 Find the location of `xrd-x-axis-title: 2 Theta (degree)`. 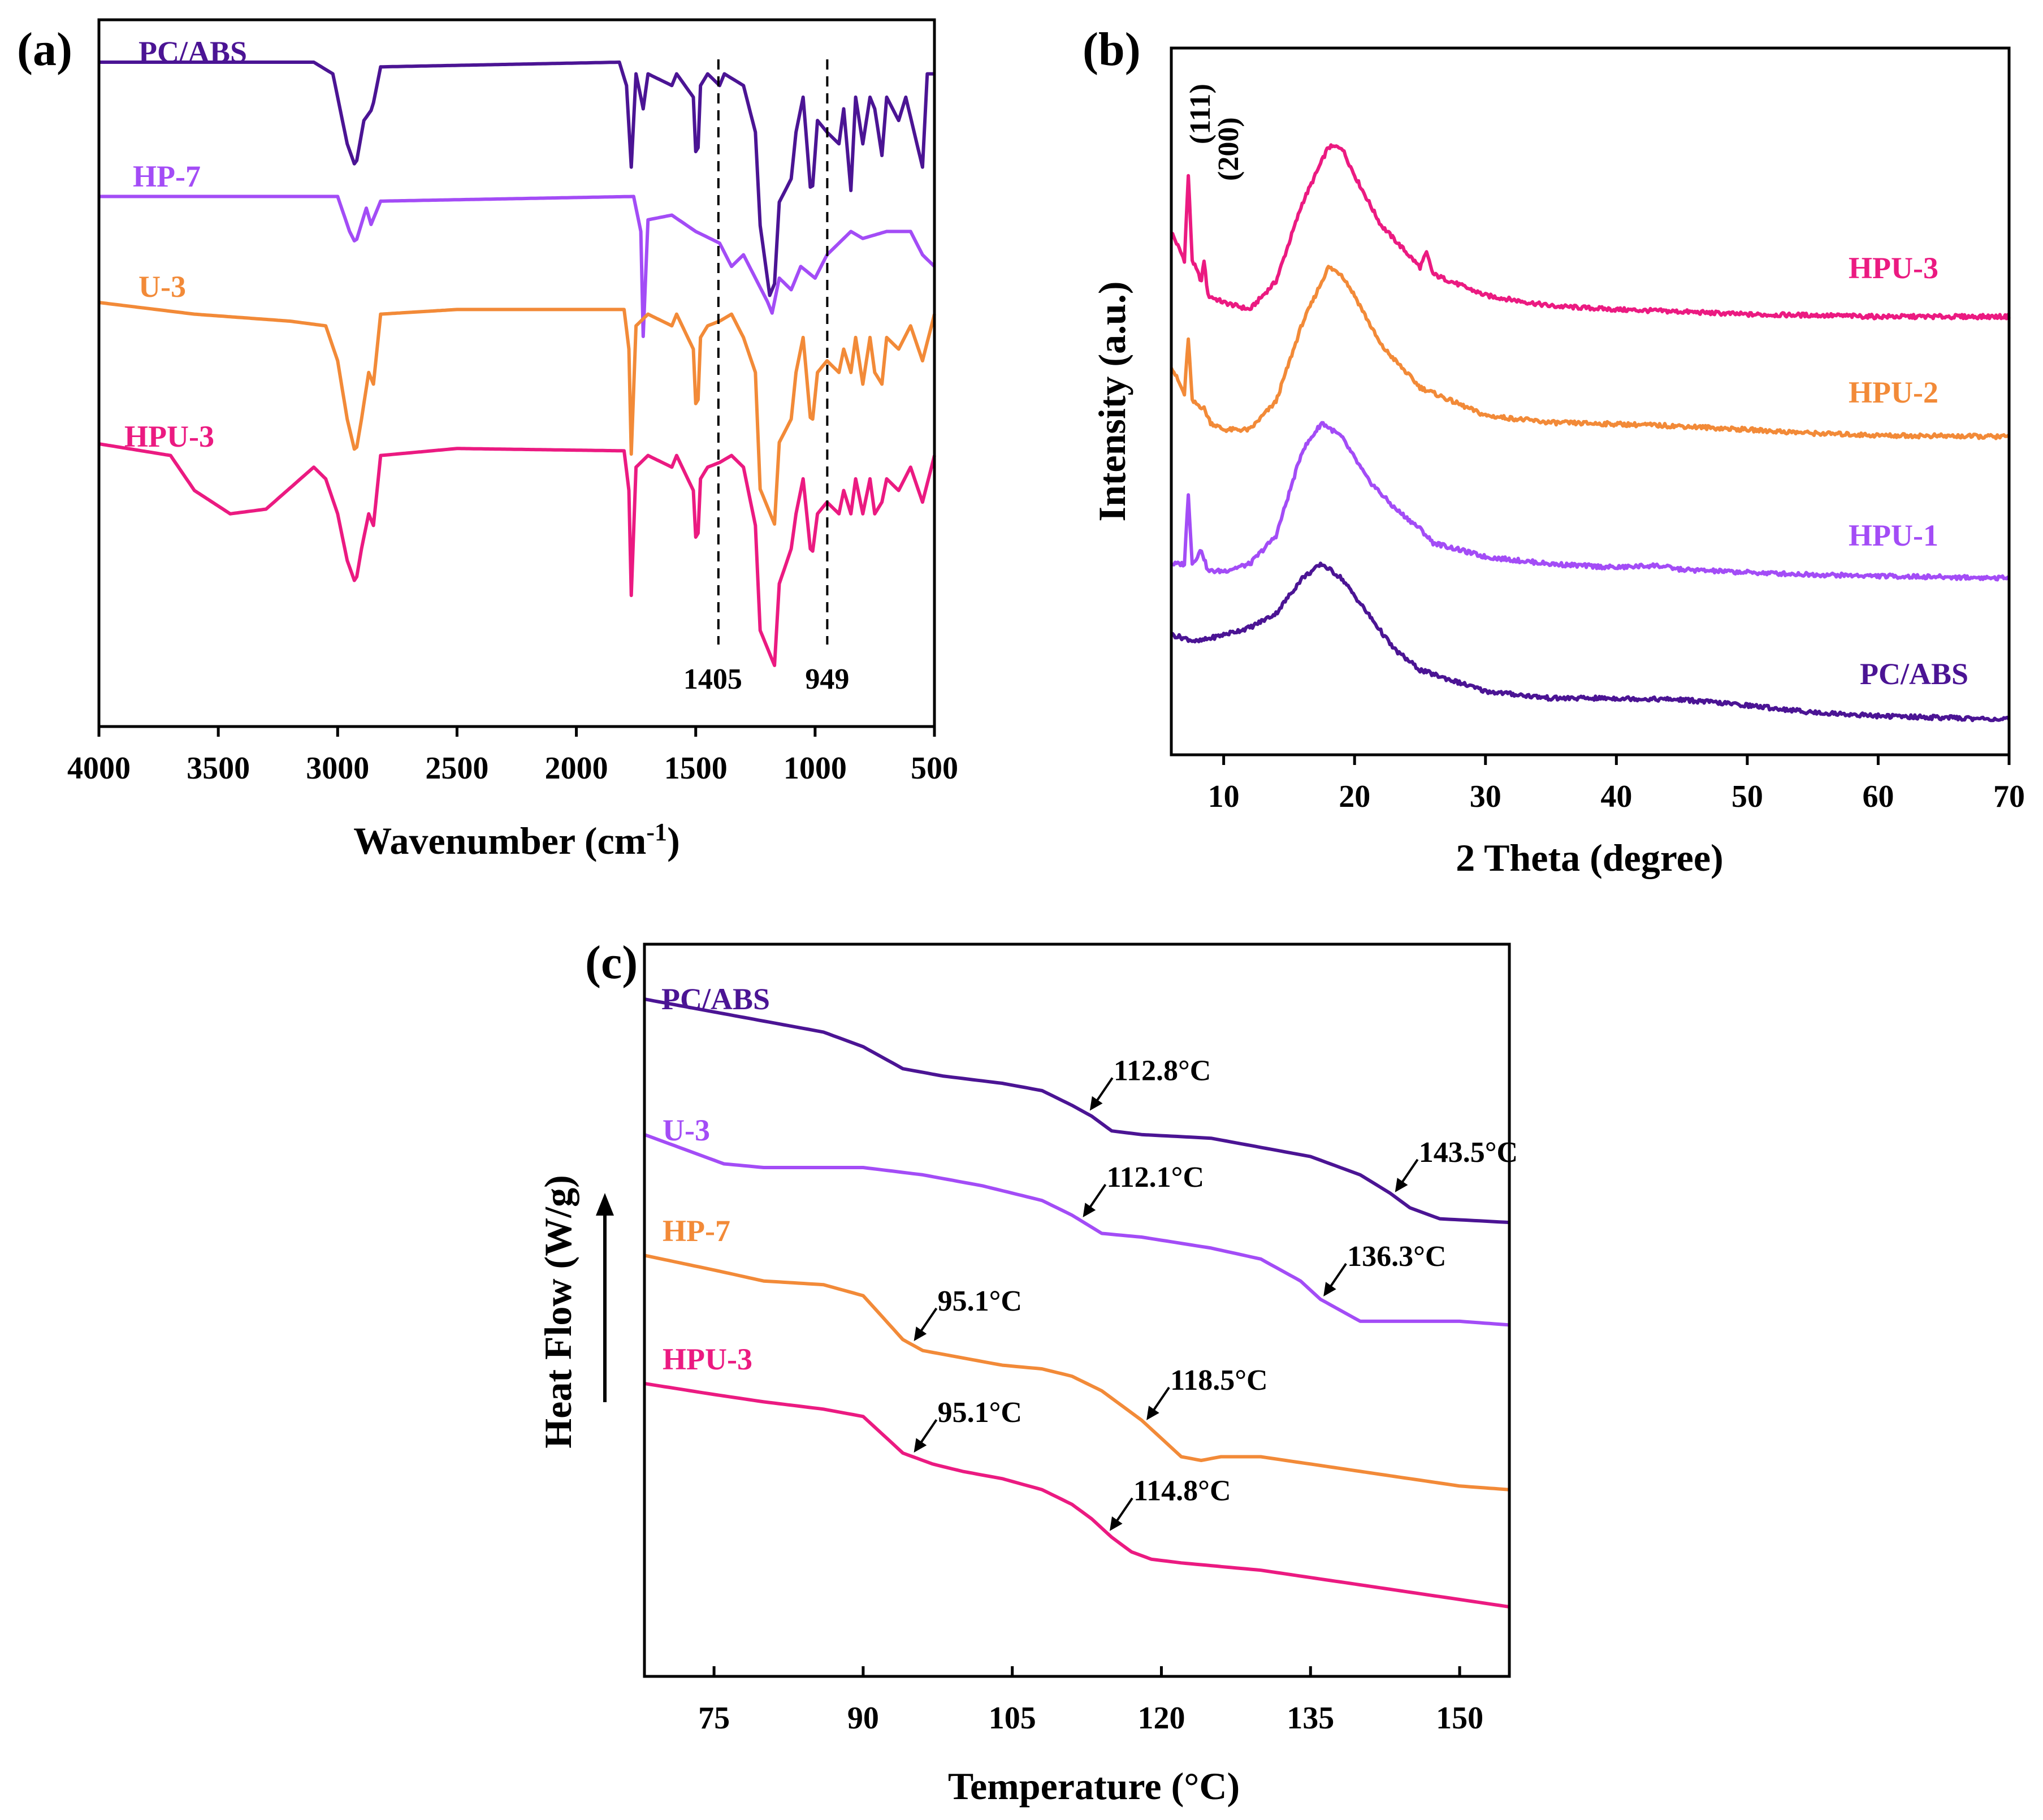

xrd-x-axis-title: 2 Theta (degree) is located at coordinates (1589, 857).